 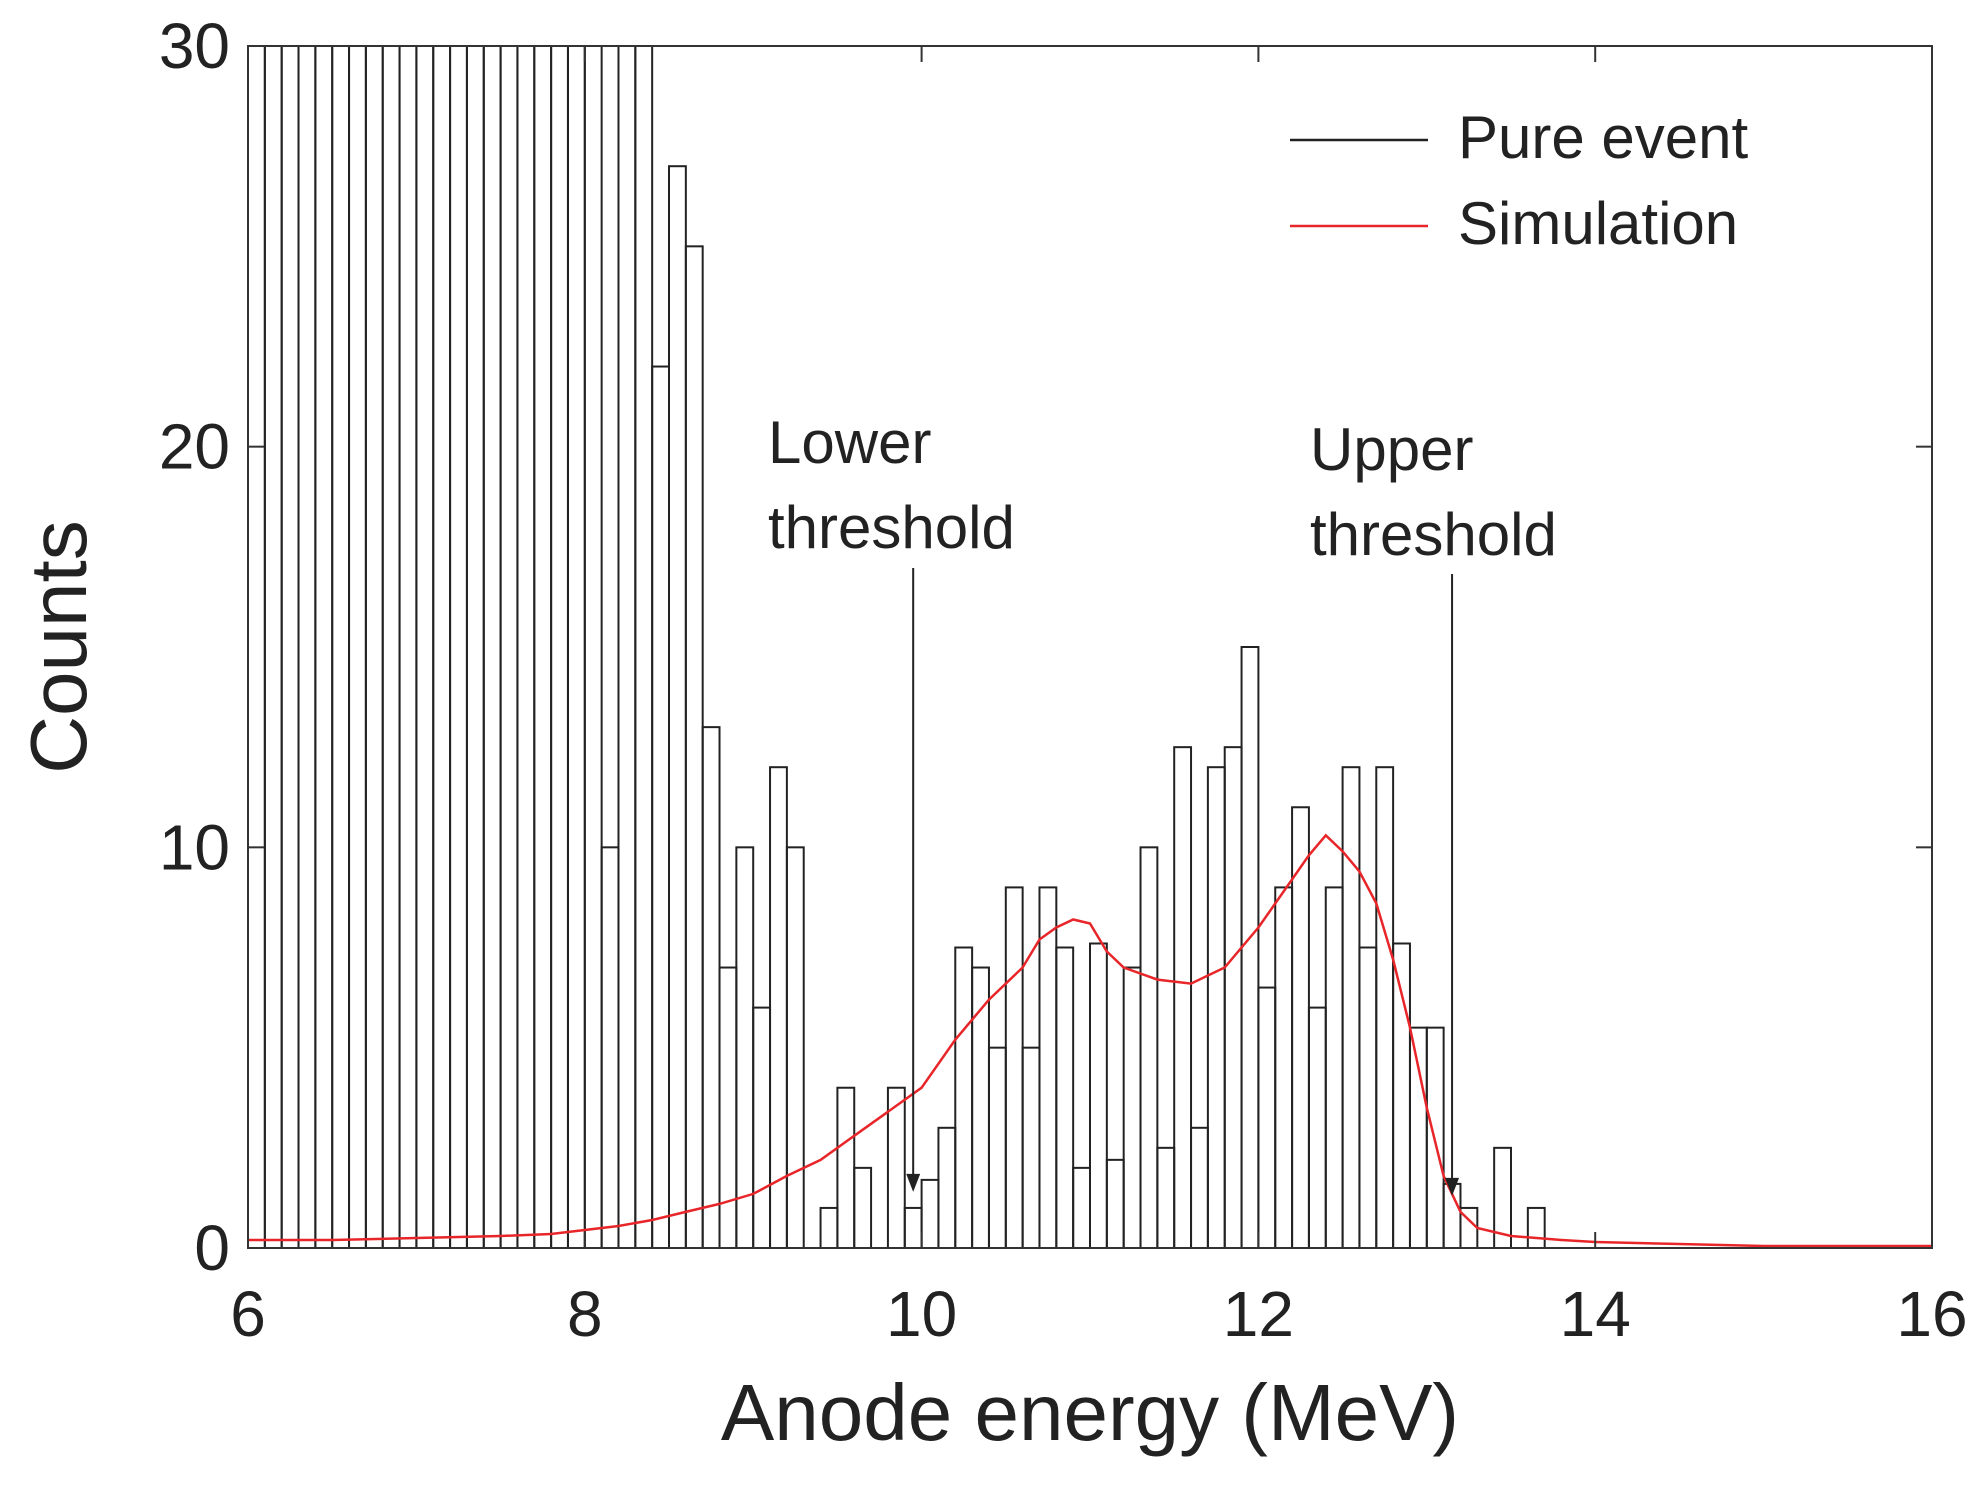 I want to click on x-tick-label: 10, so click(x=921, y=1314).